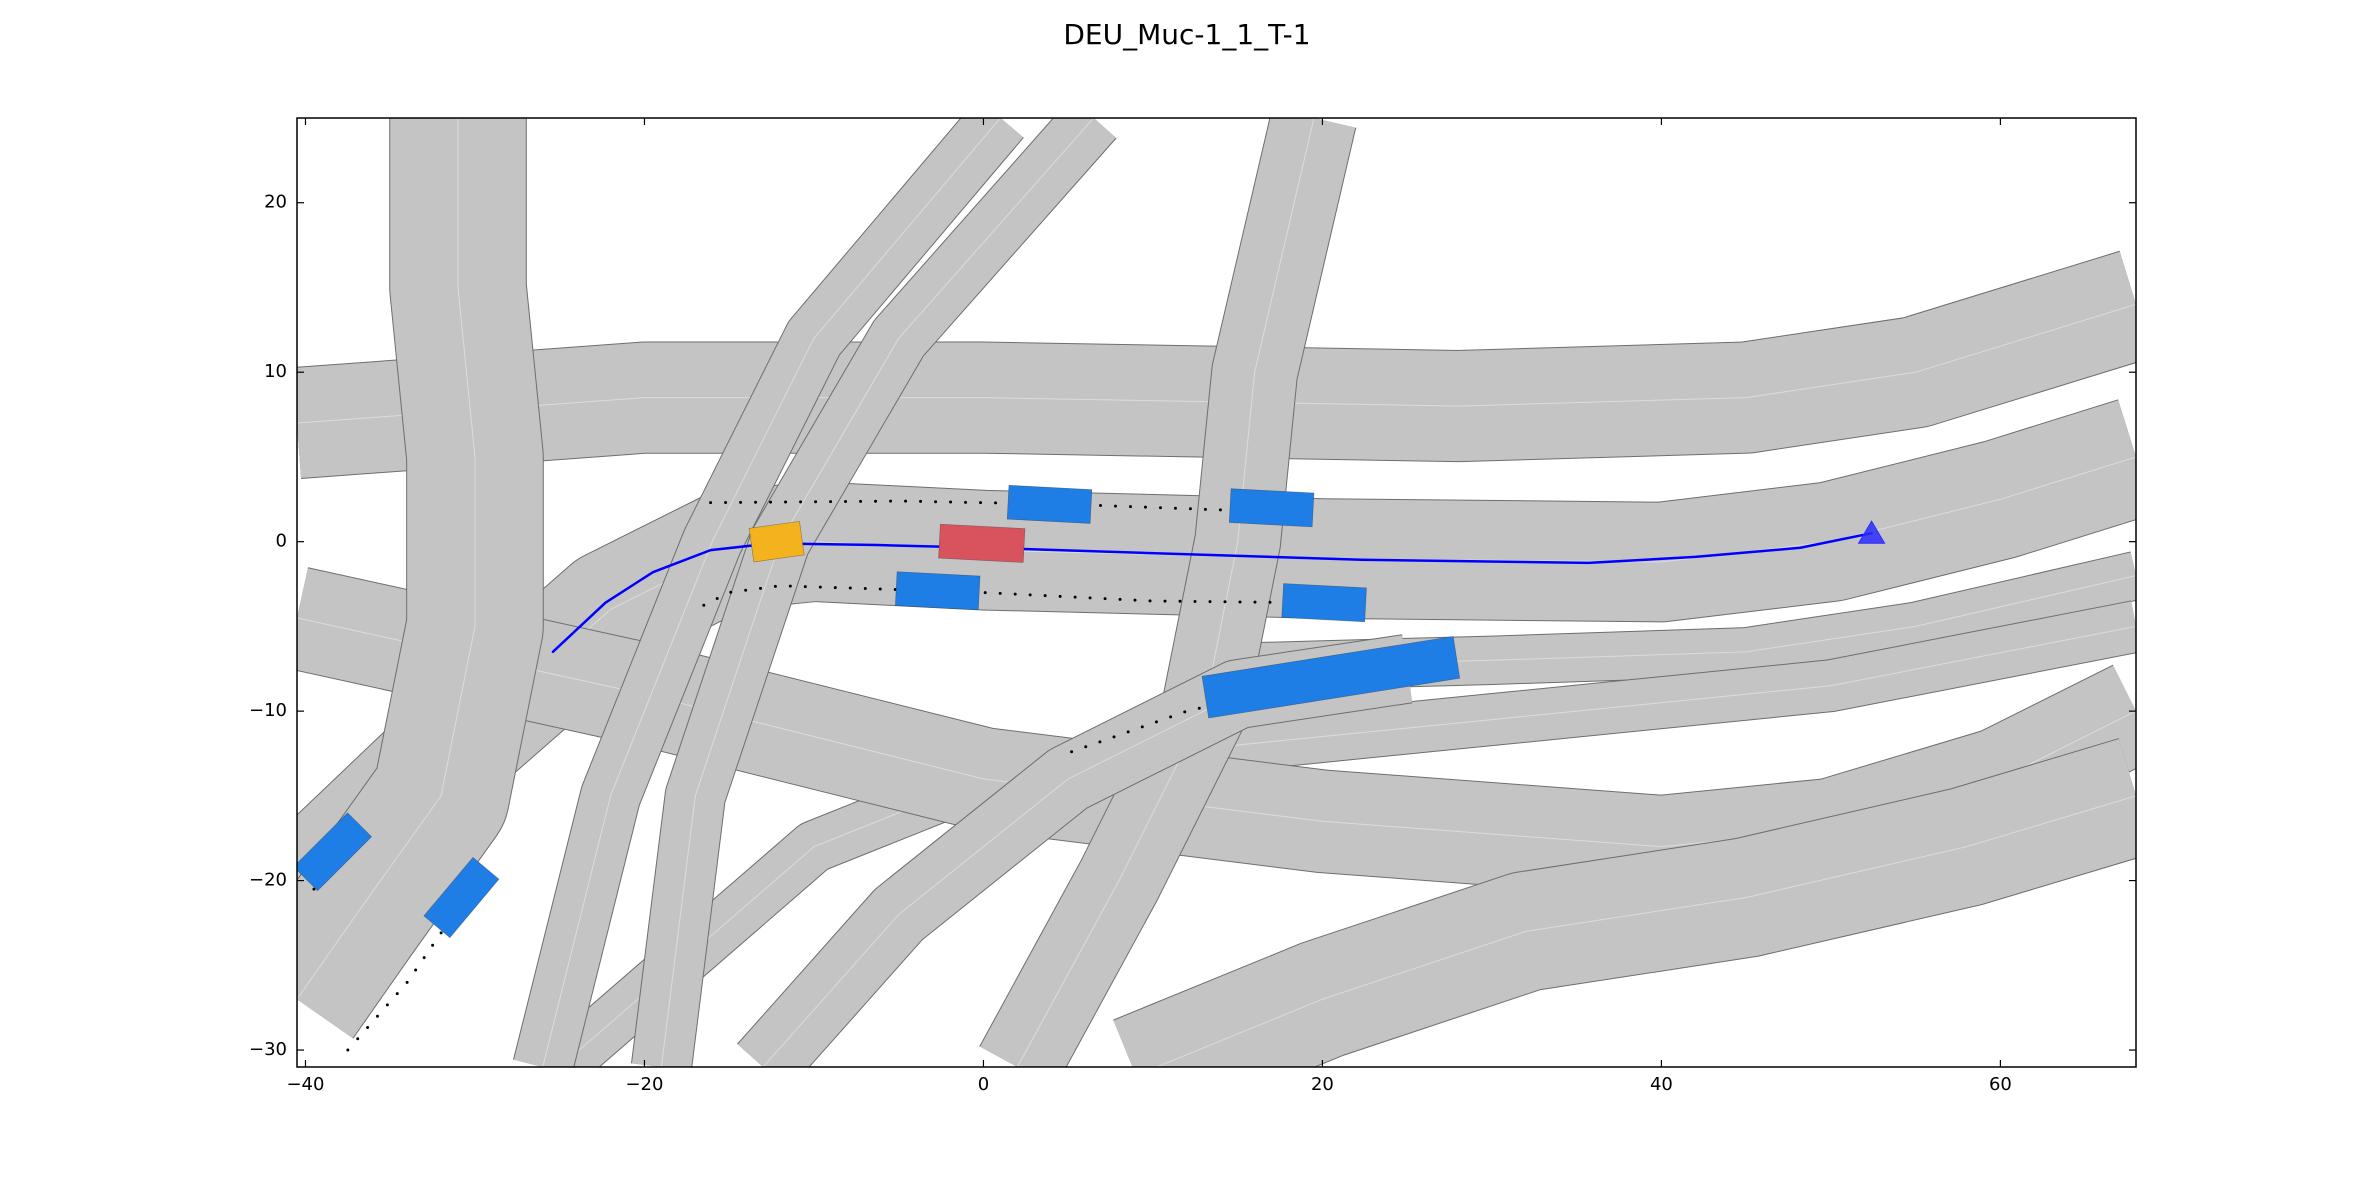 This screenshot has width=2362, height=1181. What do you see at coordinates (1322, 1084) in the screenshot?
I see `x-tick-label: 20` at bounding box center [1322, 1084].